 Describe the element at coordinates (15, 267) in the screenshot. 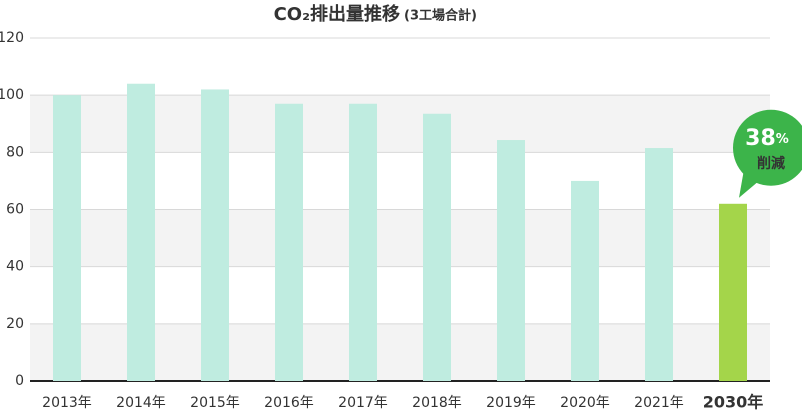

I see `y-tick-label: 40` at that location.